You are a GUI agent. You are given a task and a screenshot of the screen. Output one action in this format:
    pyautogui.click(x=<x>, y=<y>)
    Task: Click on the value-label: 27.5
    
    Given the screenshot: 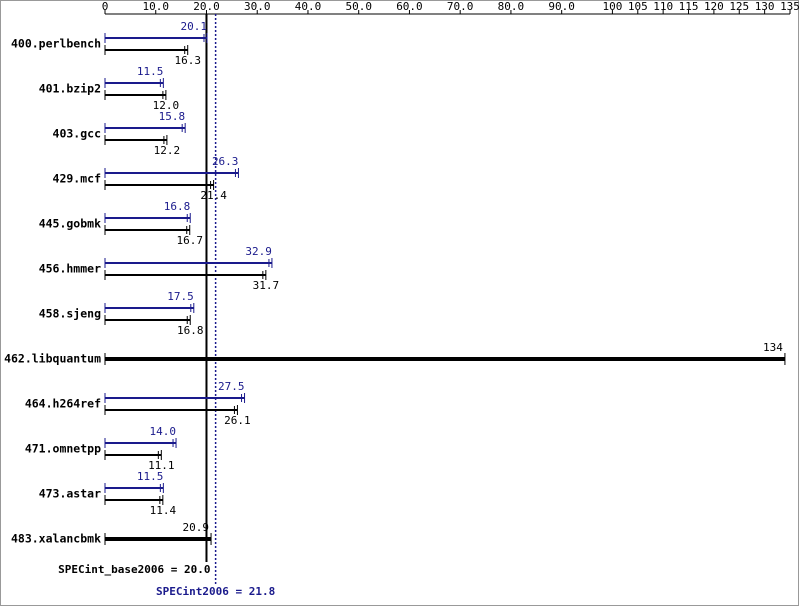 What is the action you would take?
    pyautogui.click(x=231, y=386)
    